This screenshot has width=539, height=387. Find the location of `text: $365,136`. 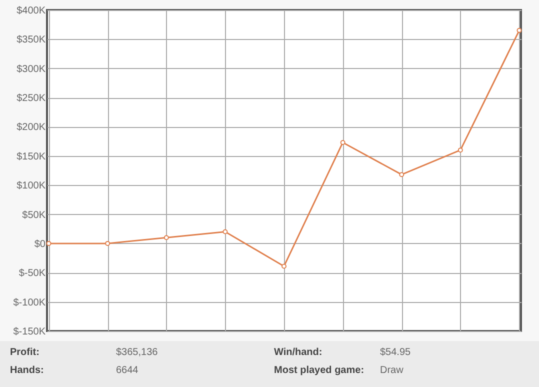

text: $365,136 is located at coordinates (137, 352).